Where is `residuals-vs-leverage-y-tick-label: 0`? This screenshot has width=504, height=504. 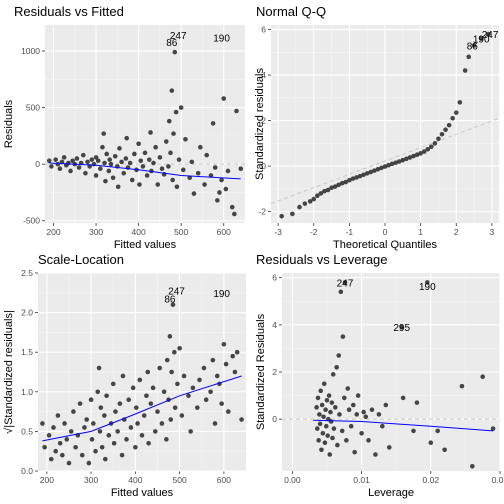
residuals-vs-leverage-y-tick-label: 0 is located at coordinates (274, 419).